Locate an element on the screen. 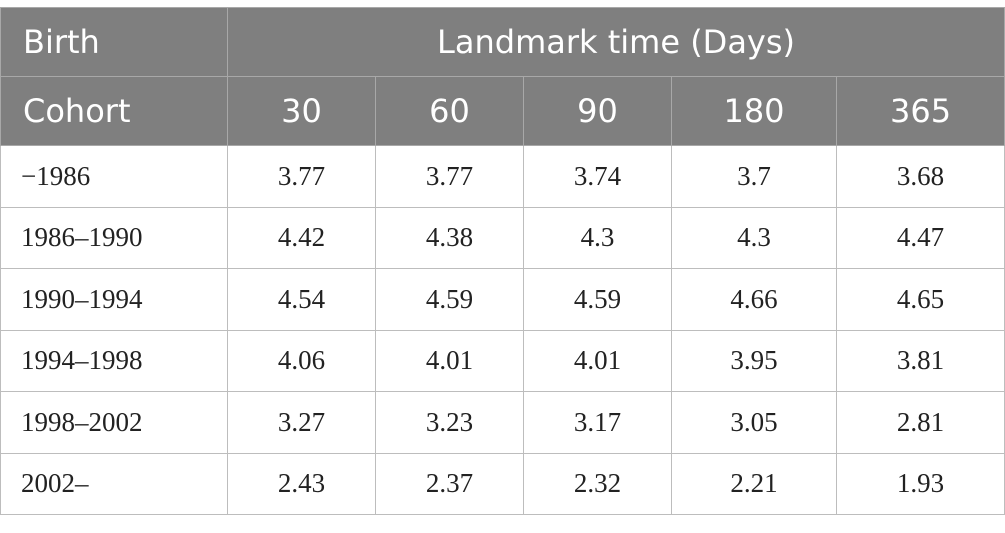 This screenshot has width=1005, height=533. value-cell: 4.54 is located at coordinates (301, 299).